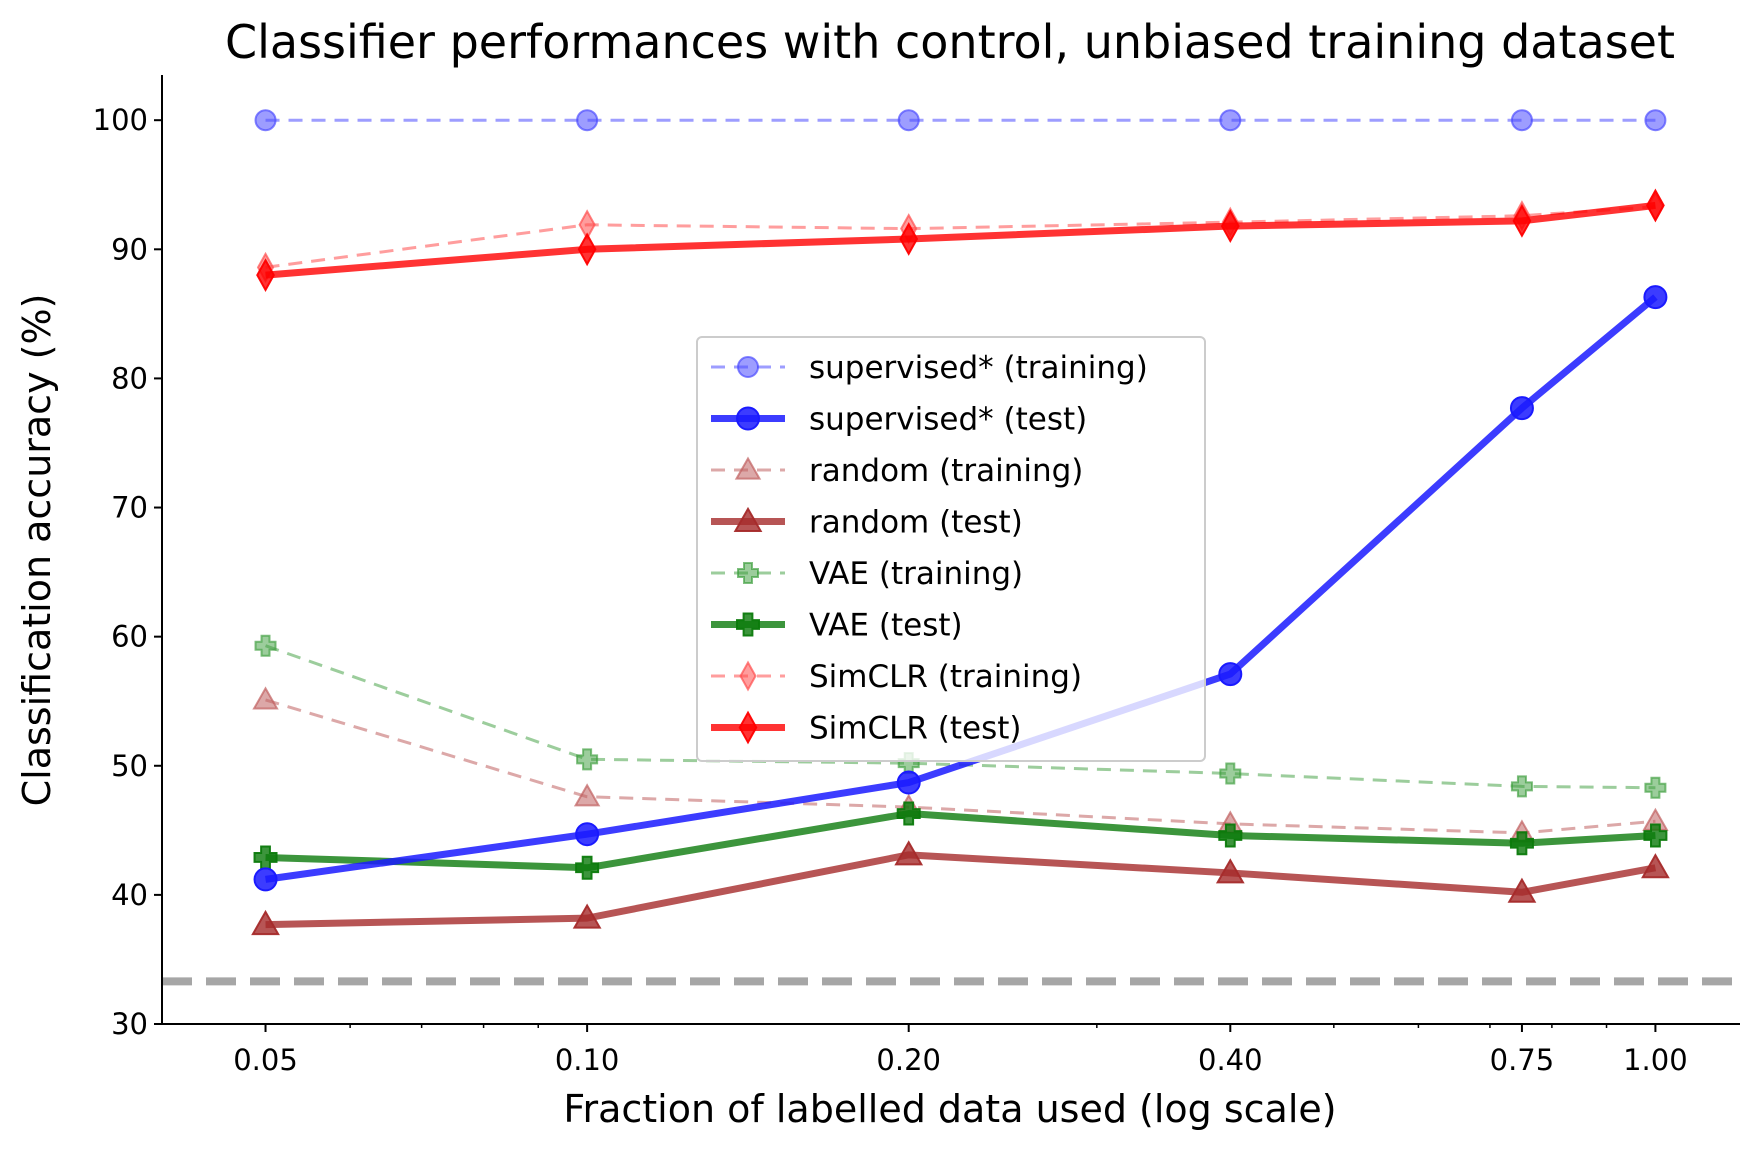  I want to click on legend-label: SimCLR (training), so click(945, 677).